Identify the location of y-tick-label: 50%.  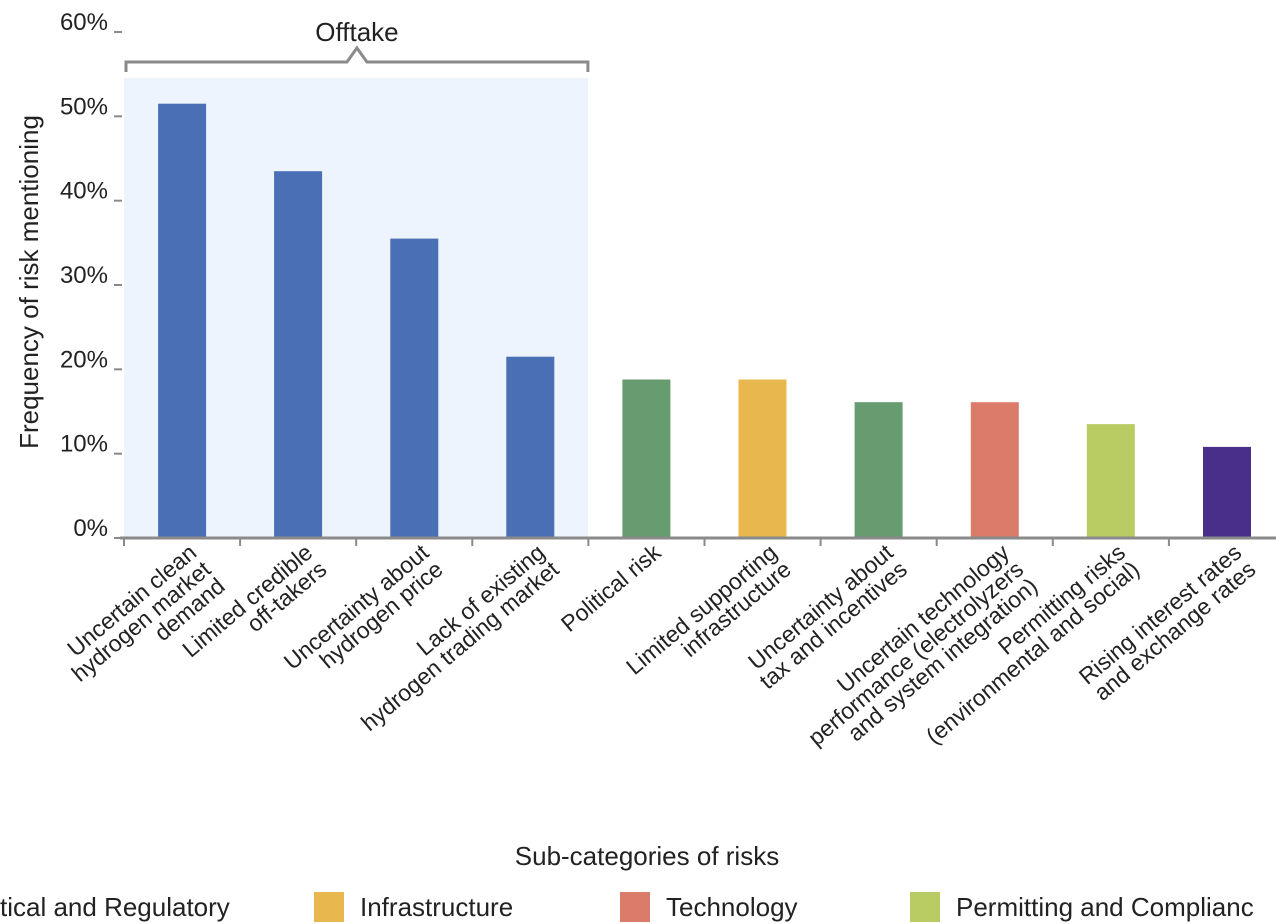
(84, 106).